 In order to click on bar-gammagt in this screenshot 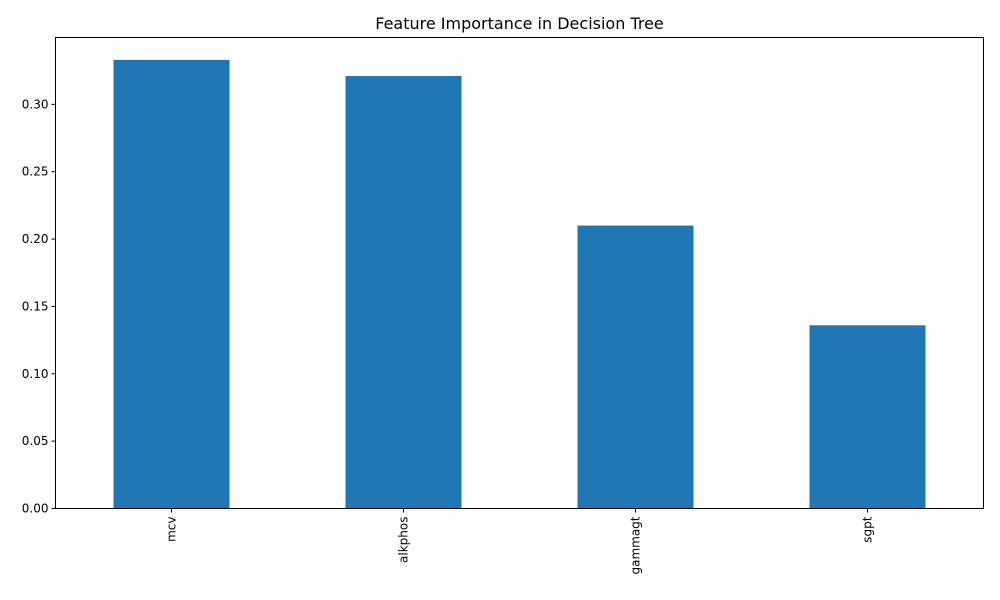, I will do `click(635, 367)`.